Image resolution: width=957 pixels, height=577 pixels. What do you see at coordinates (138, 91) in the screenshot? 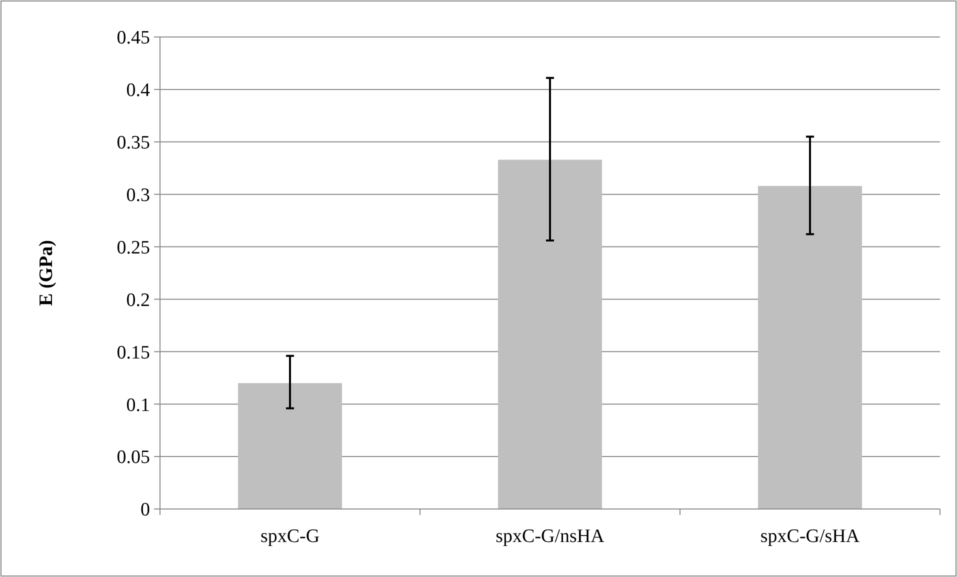
I see `y-tick-label: 0.4` at bounding box center [138, 91].